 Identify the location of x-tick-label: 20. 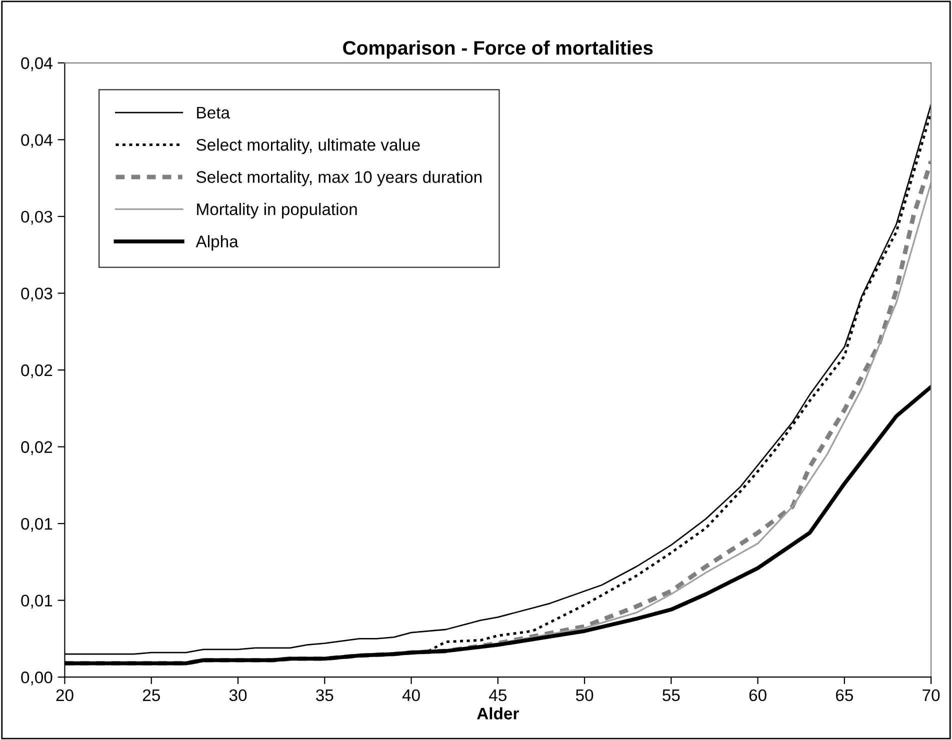
(65, 695).